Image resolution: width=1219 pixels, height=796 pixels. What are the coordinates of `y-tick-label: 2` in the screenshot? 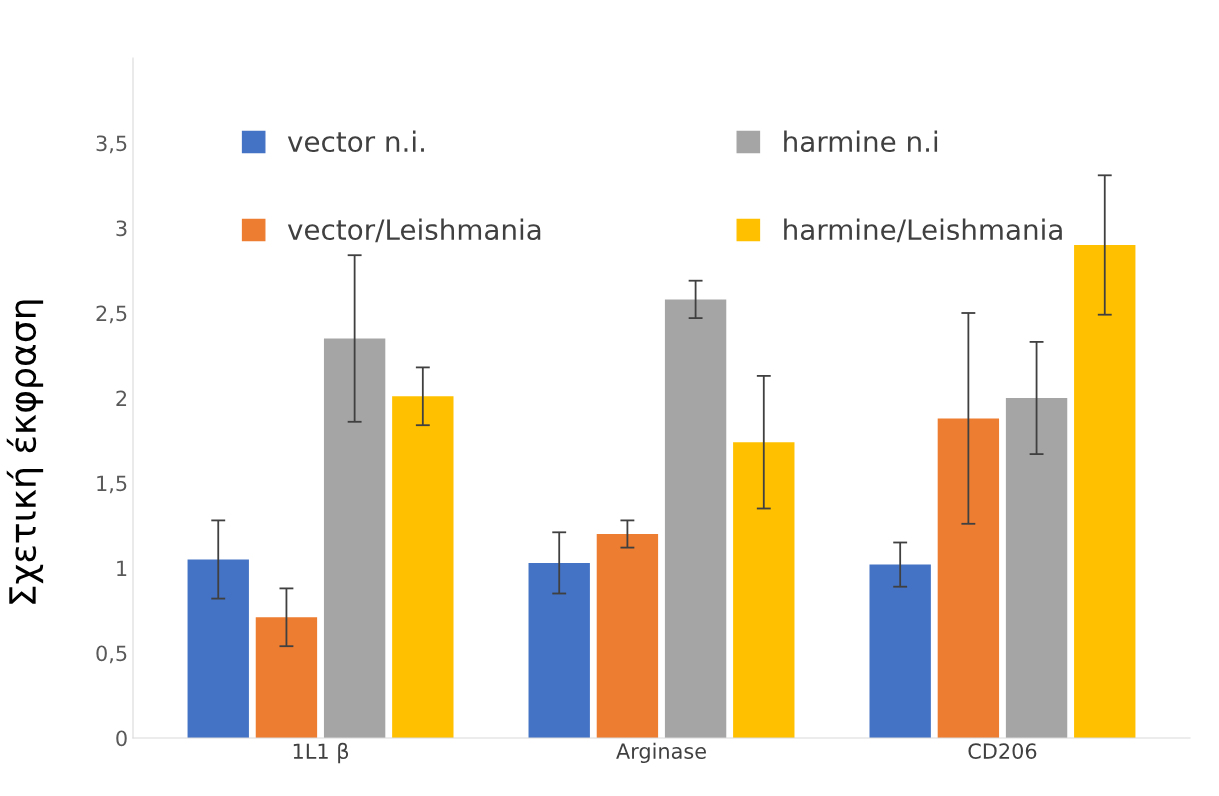 It's located at (121, 398).